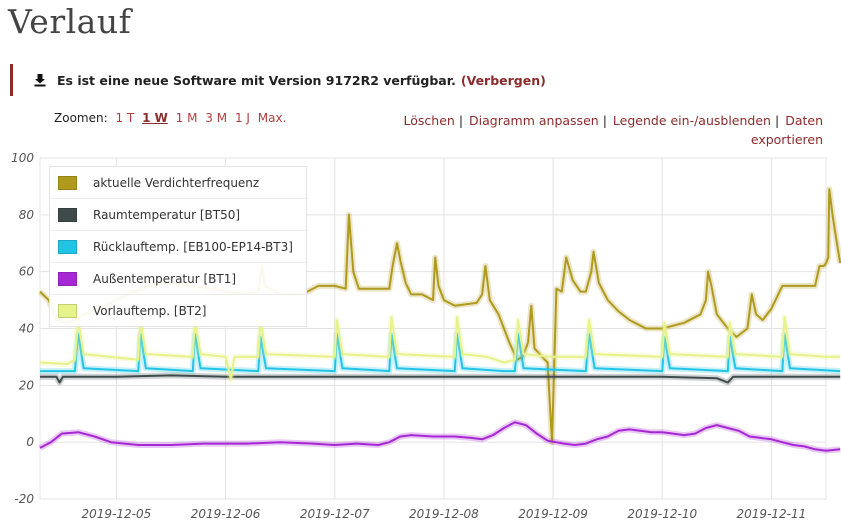 Image resolution: width=841 pixels, height=531 pixels. Describe the element at coordinates (226, 514) in the screenshot. I see `x-tick-label: 2019-12-06` at that location.